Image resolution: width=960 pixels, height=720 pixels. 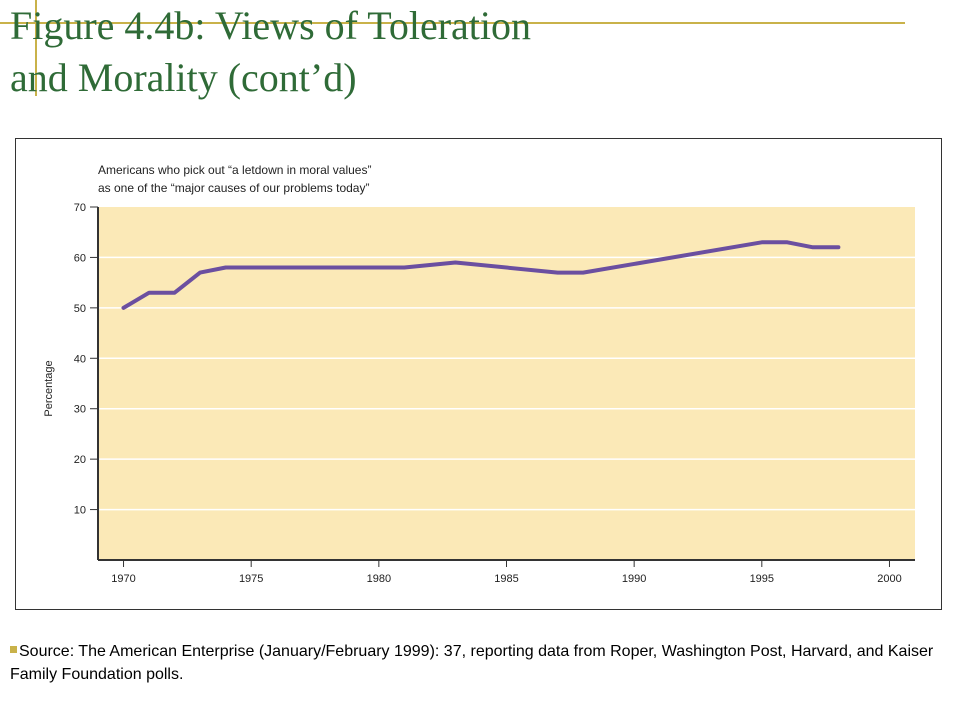 What do you see at coordinates (80, 460) in the screenshot?
I see `ytick-label-20: 20` at bounding box center [80, 460].